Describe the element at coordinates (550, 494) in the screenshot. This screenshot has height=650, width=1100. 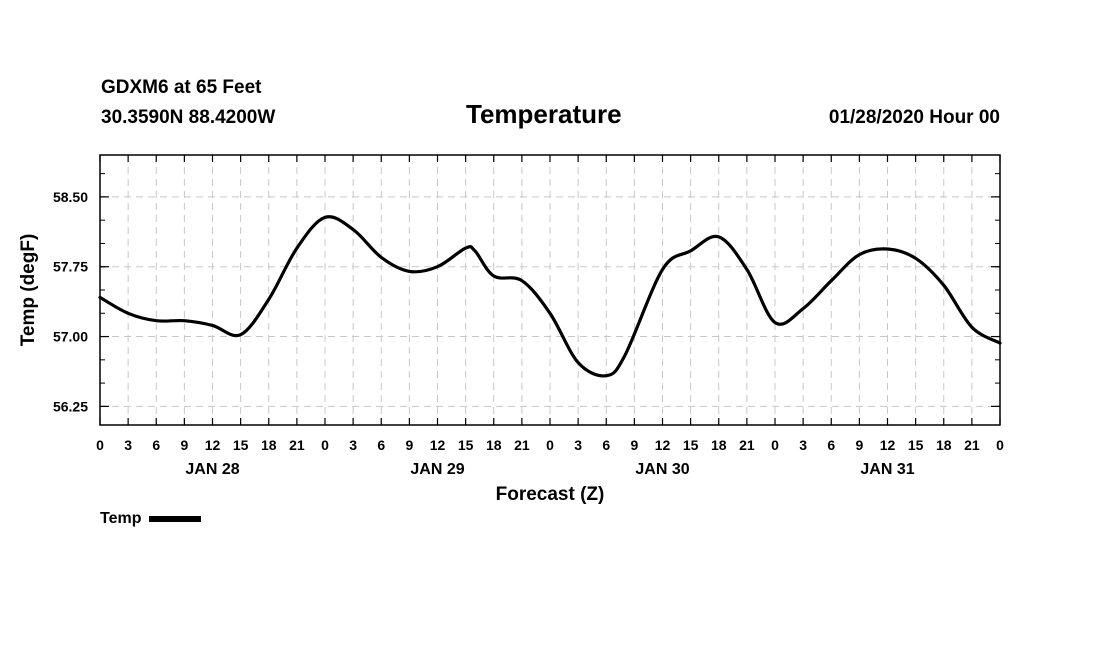
I see `x-axis-label: Forecast (Z)` at that location.